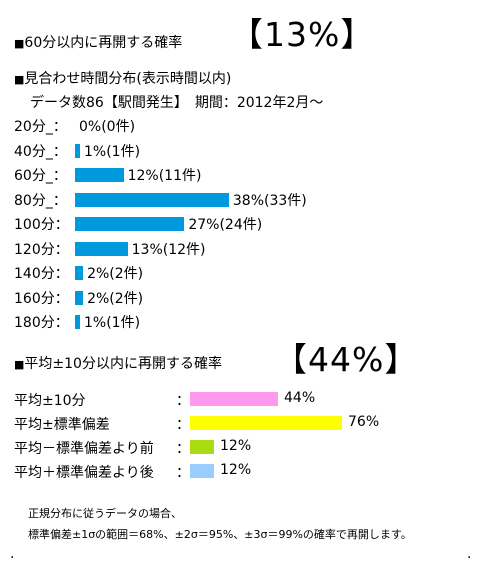  Describe the element at coordinates (41, 249) in the screenshot. I see `distribution-category-label: 120分：` at that location.